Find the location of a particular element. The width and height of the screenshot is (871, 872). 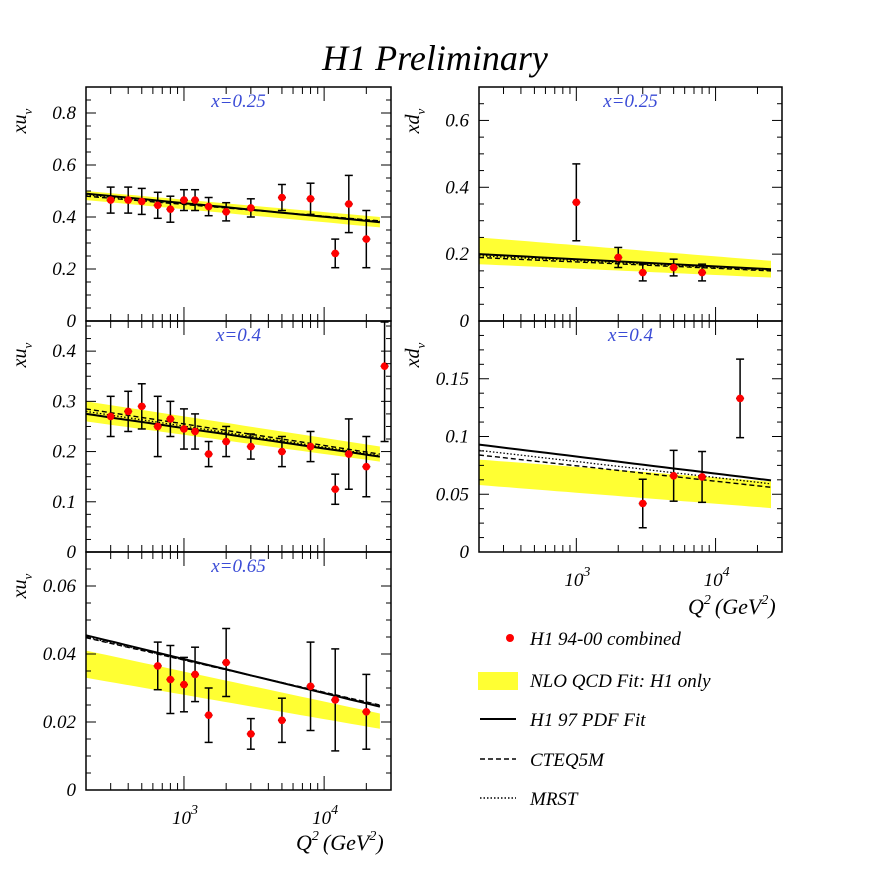

x-axis-unit-sup: 2 is located at coordinates (372, 836).